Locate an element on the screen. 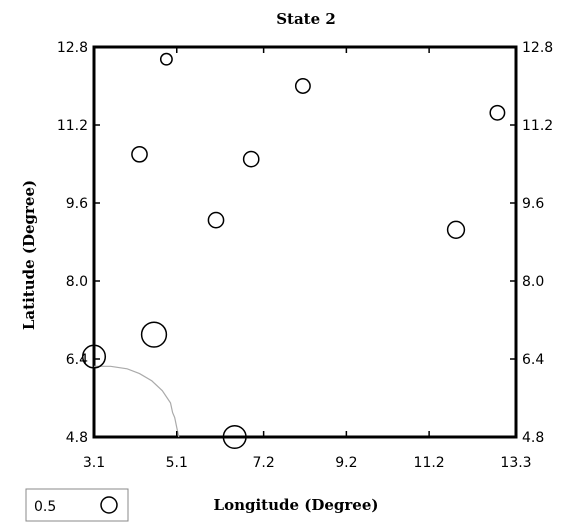  boundary-line is located at coordinates (137, 401).